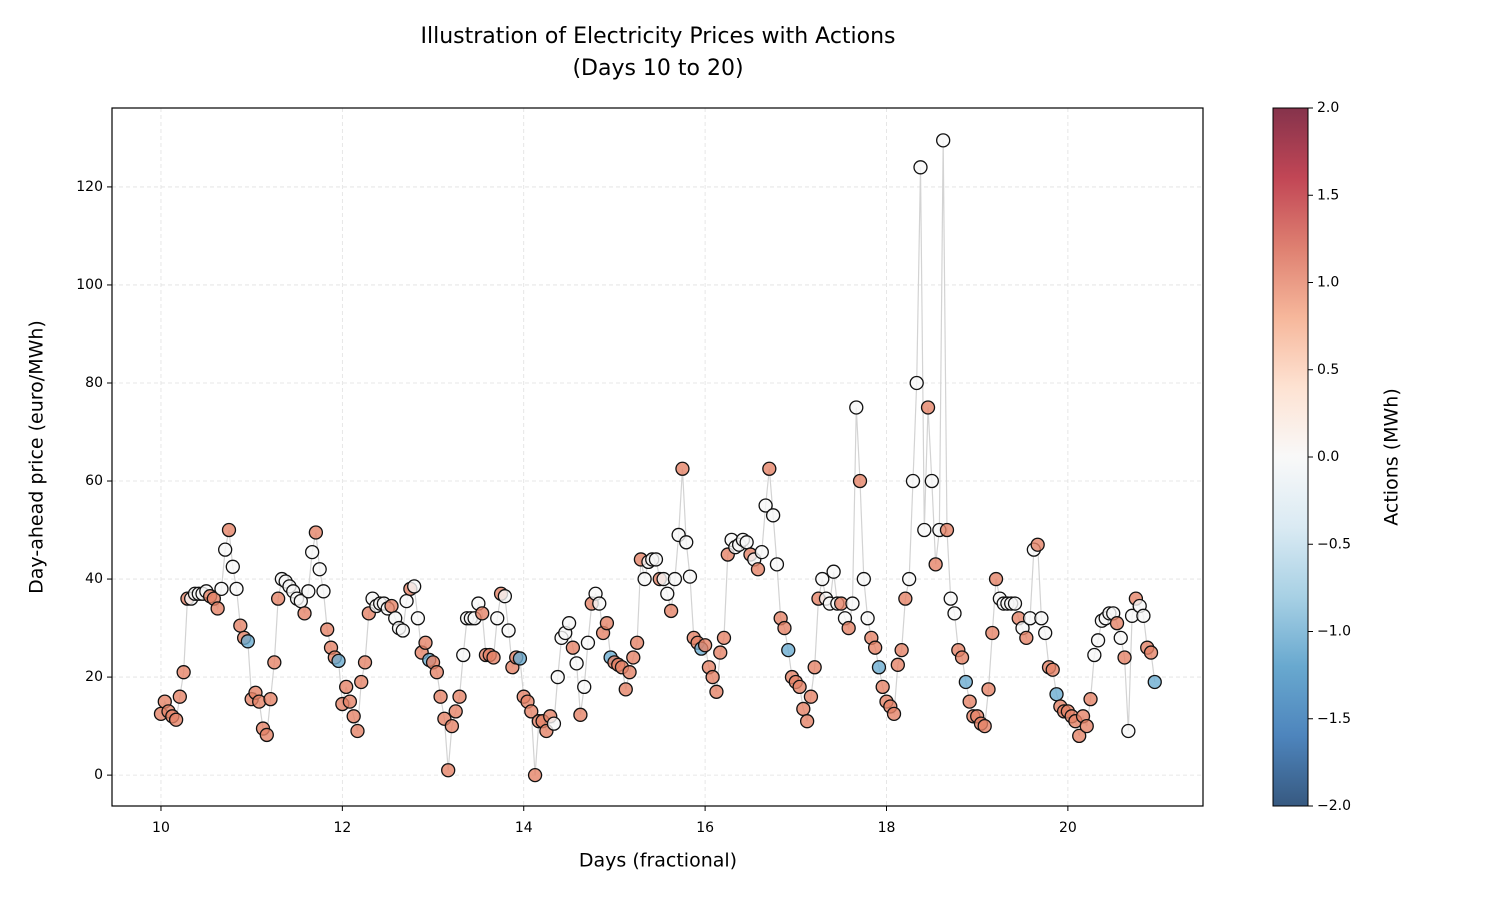 This screenshot has width=1500, height=900. I want to click on x-axis-label: Days (fractional), so click(658, 861).